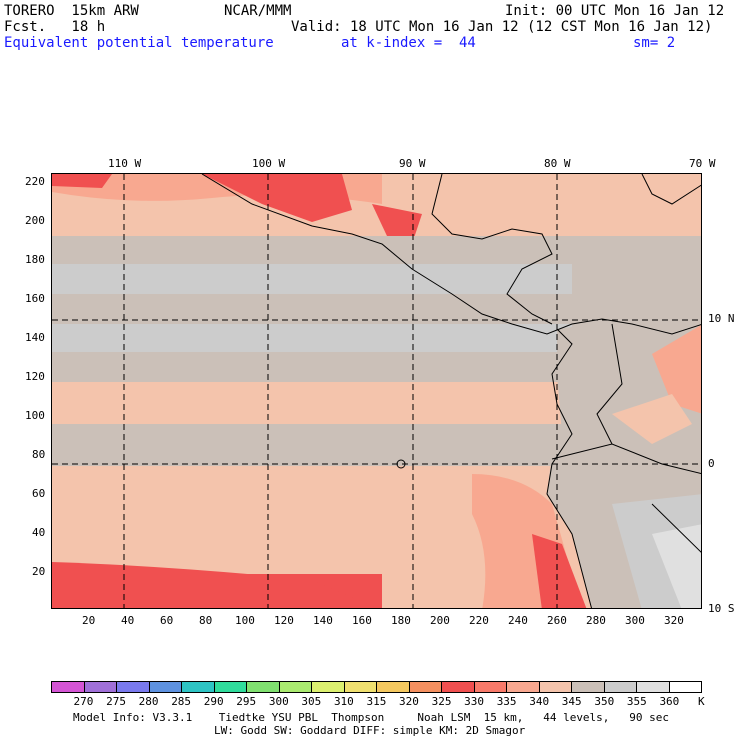 The image size is (740, 740). What do you see at coordinates (671, 189) in the screenshot?
I see `coastline-cuba` at bounding box center [671, 189].